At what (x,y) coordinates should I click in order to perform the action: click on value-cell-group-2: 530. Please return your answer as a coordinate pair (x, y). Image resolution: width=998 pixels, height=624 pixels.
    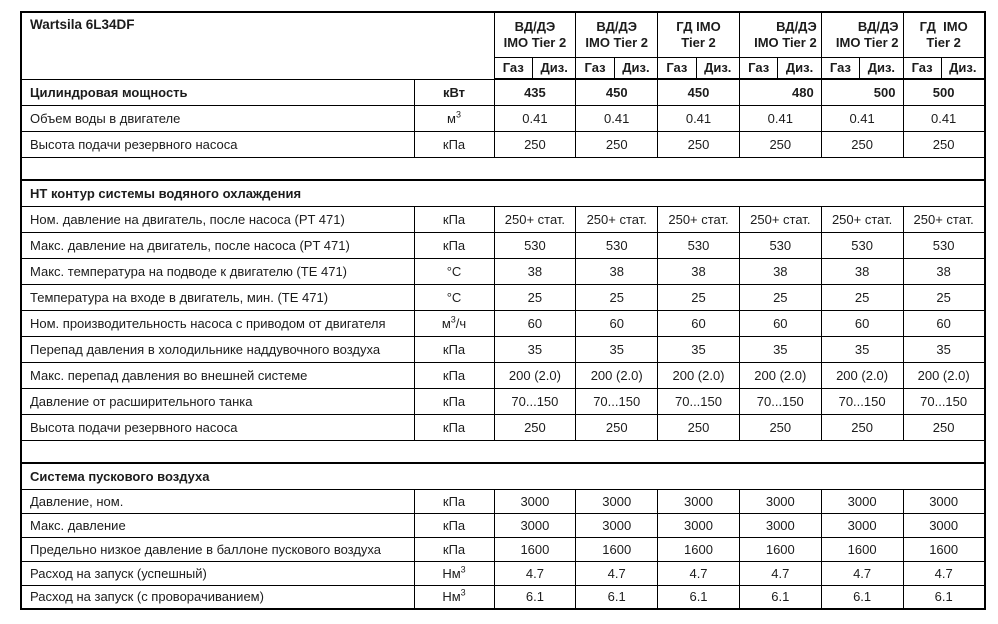
    Looking at the image, I should click on (617, 245).